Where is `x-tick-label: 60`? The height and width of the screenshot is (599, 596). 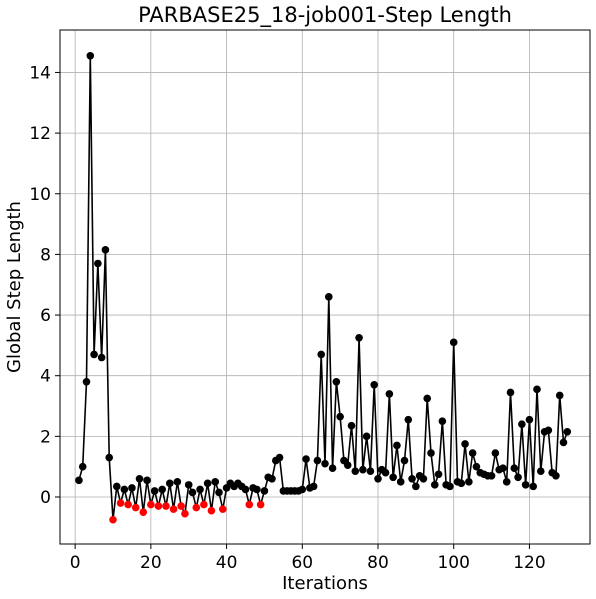
x-tick-label: 60 is located at coordinates (302, 563).